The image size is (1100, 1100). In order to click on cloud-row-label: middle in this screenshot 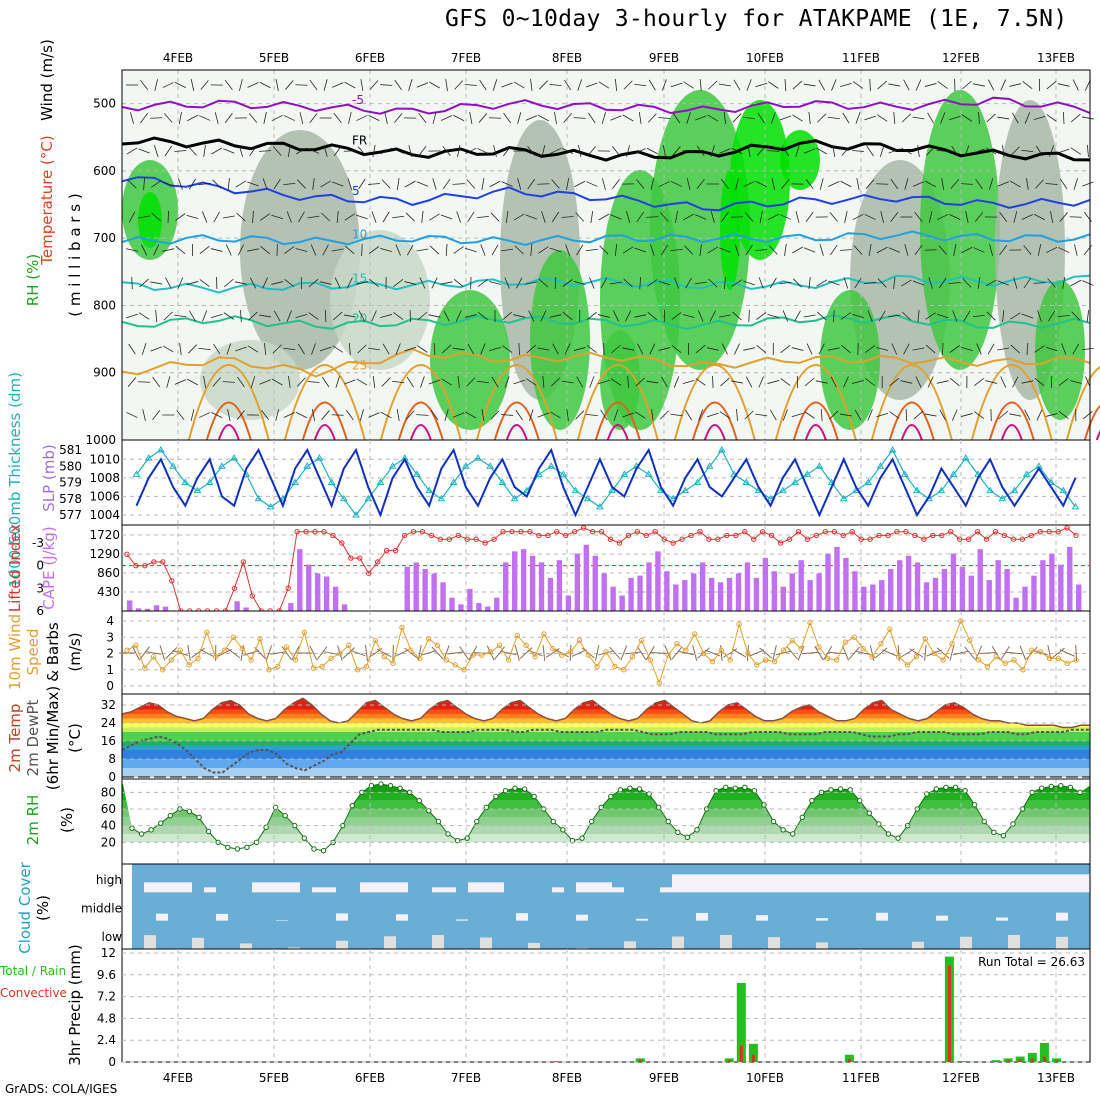, I will do `click(101, 909)`.